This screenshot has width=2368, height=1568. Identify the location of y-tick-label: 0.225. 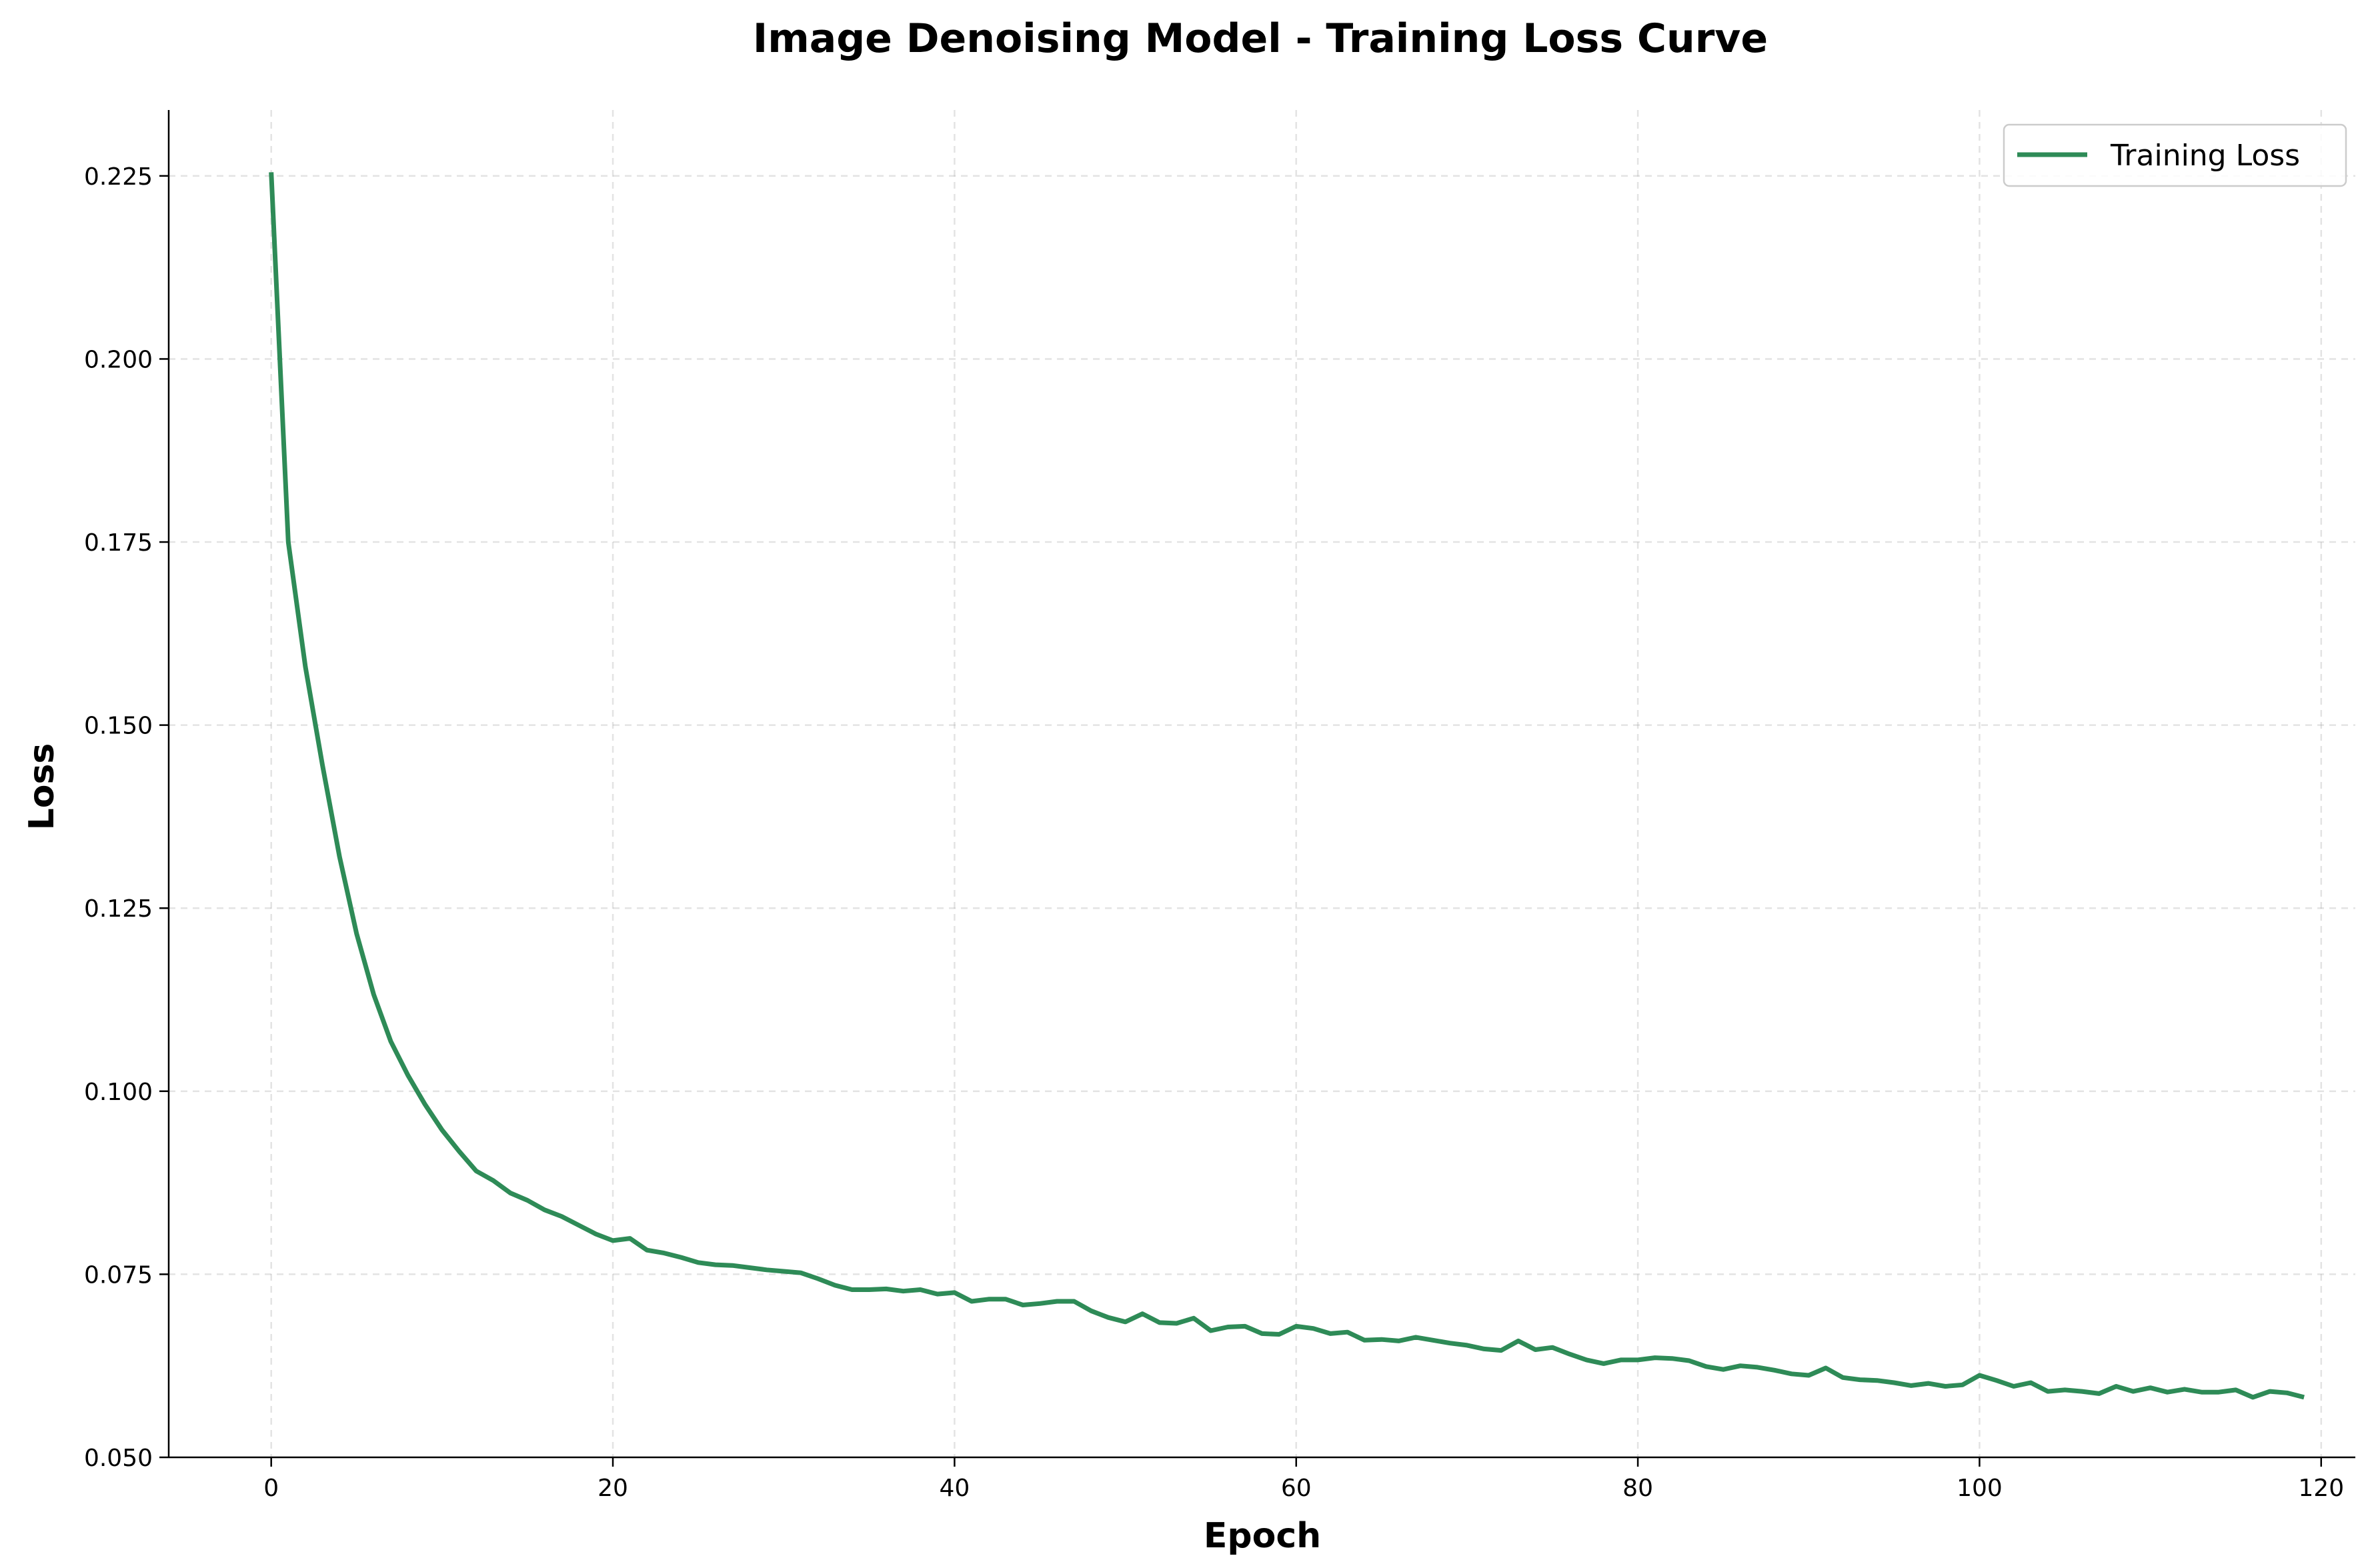
(118, 177).